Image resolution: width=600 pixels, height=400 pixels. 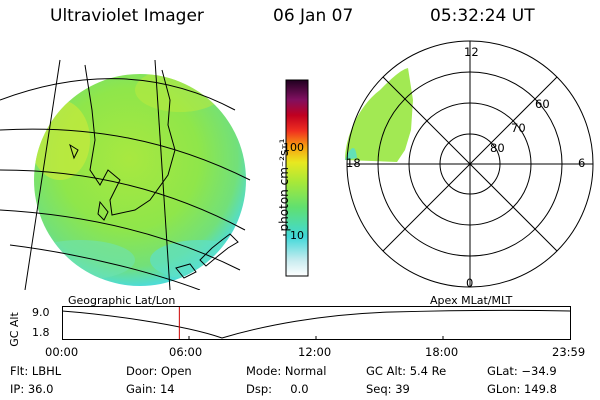 I want to click on timeline-ytick-max: 9.0, so click(x=41, y=312).